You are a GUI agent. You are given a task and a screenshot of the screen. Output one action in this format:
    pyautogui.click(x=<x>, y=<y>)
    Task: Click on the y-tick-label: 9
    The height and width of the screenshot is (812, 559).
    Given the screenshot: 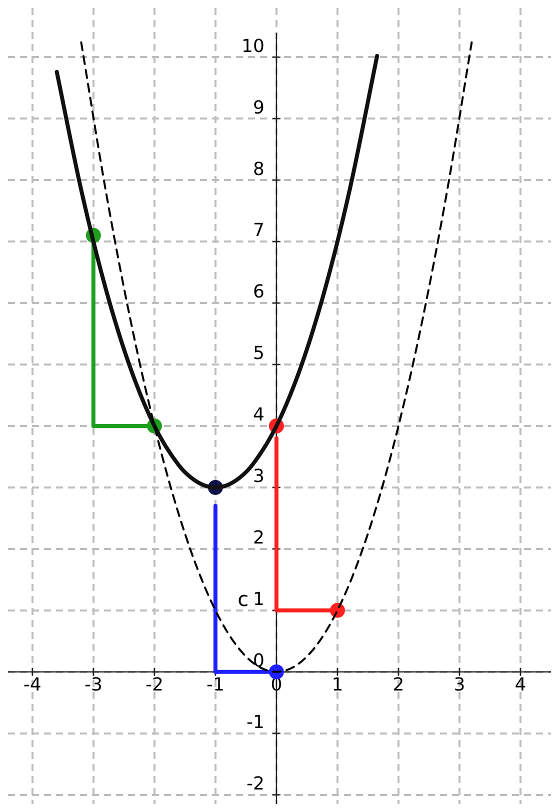 What is the action you would take?
    pyautogui.click(x=258, y=107)
    